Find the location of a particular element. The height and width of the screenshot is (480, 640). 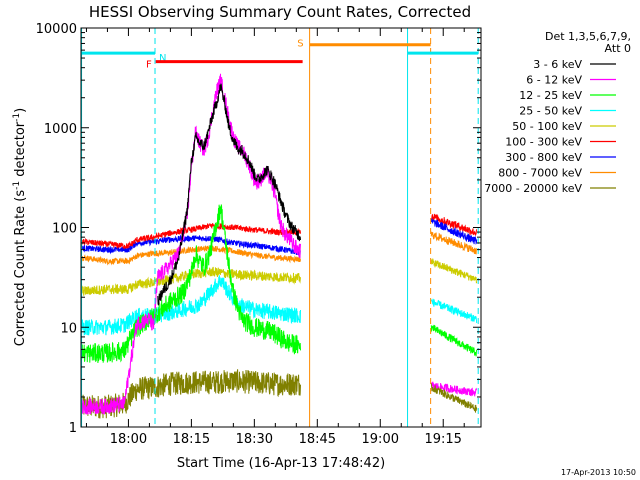

y-tick-label: 10000 is located at coordinates (56, 29).